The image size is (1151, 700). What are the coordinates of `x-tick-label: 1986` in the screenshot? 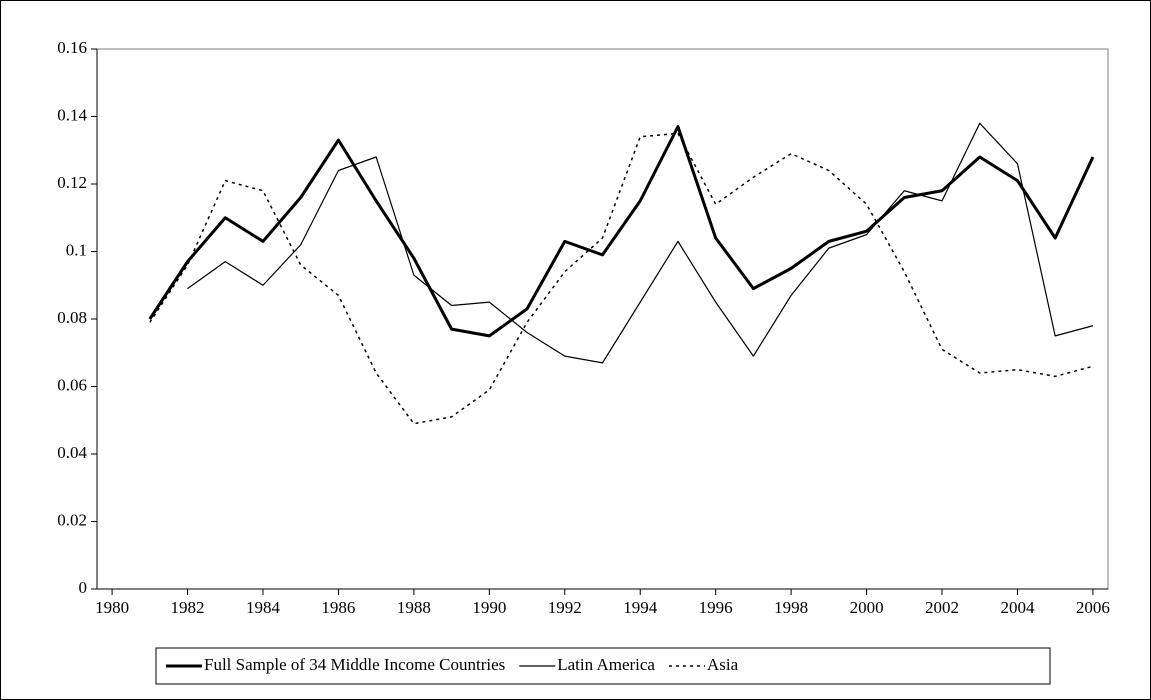 It's located at (338, 607).